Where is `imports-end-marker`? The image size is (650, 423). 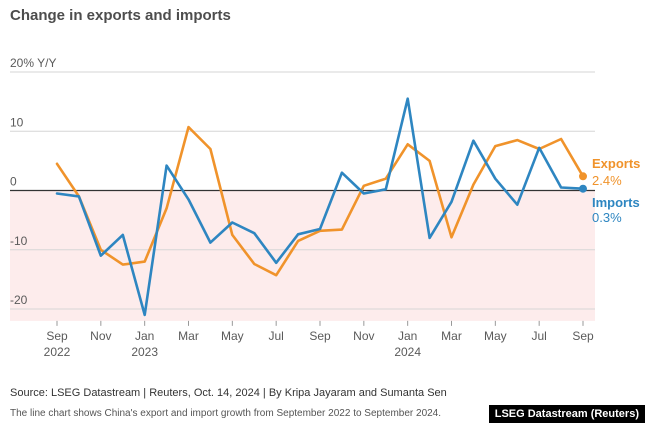
imports-end-marker is located at coordinates (583, 188).